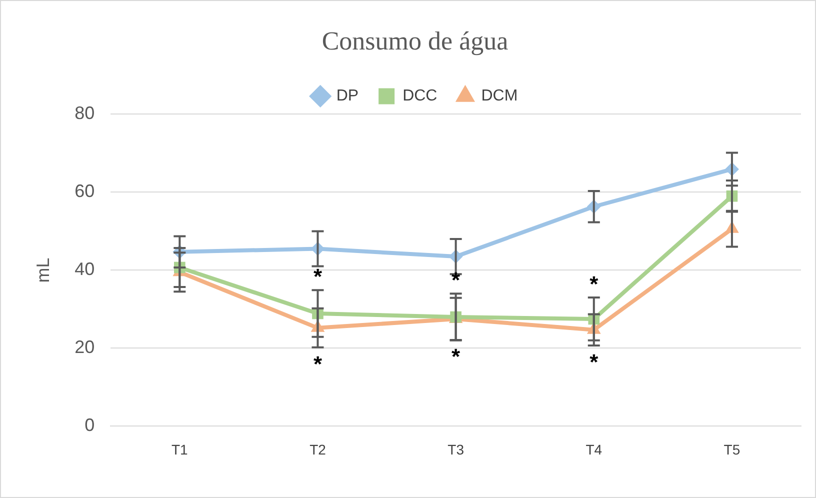 The height and width of the screenshot is (498, 816). What do you see at coordinates (42, 270) in the screenshot?
I see `y-axis-title: mL` at bounding box center [42, 270].